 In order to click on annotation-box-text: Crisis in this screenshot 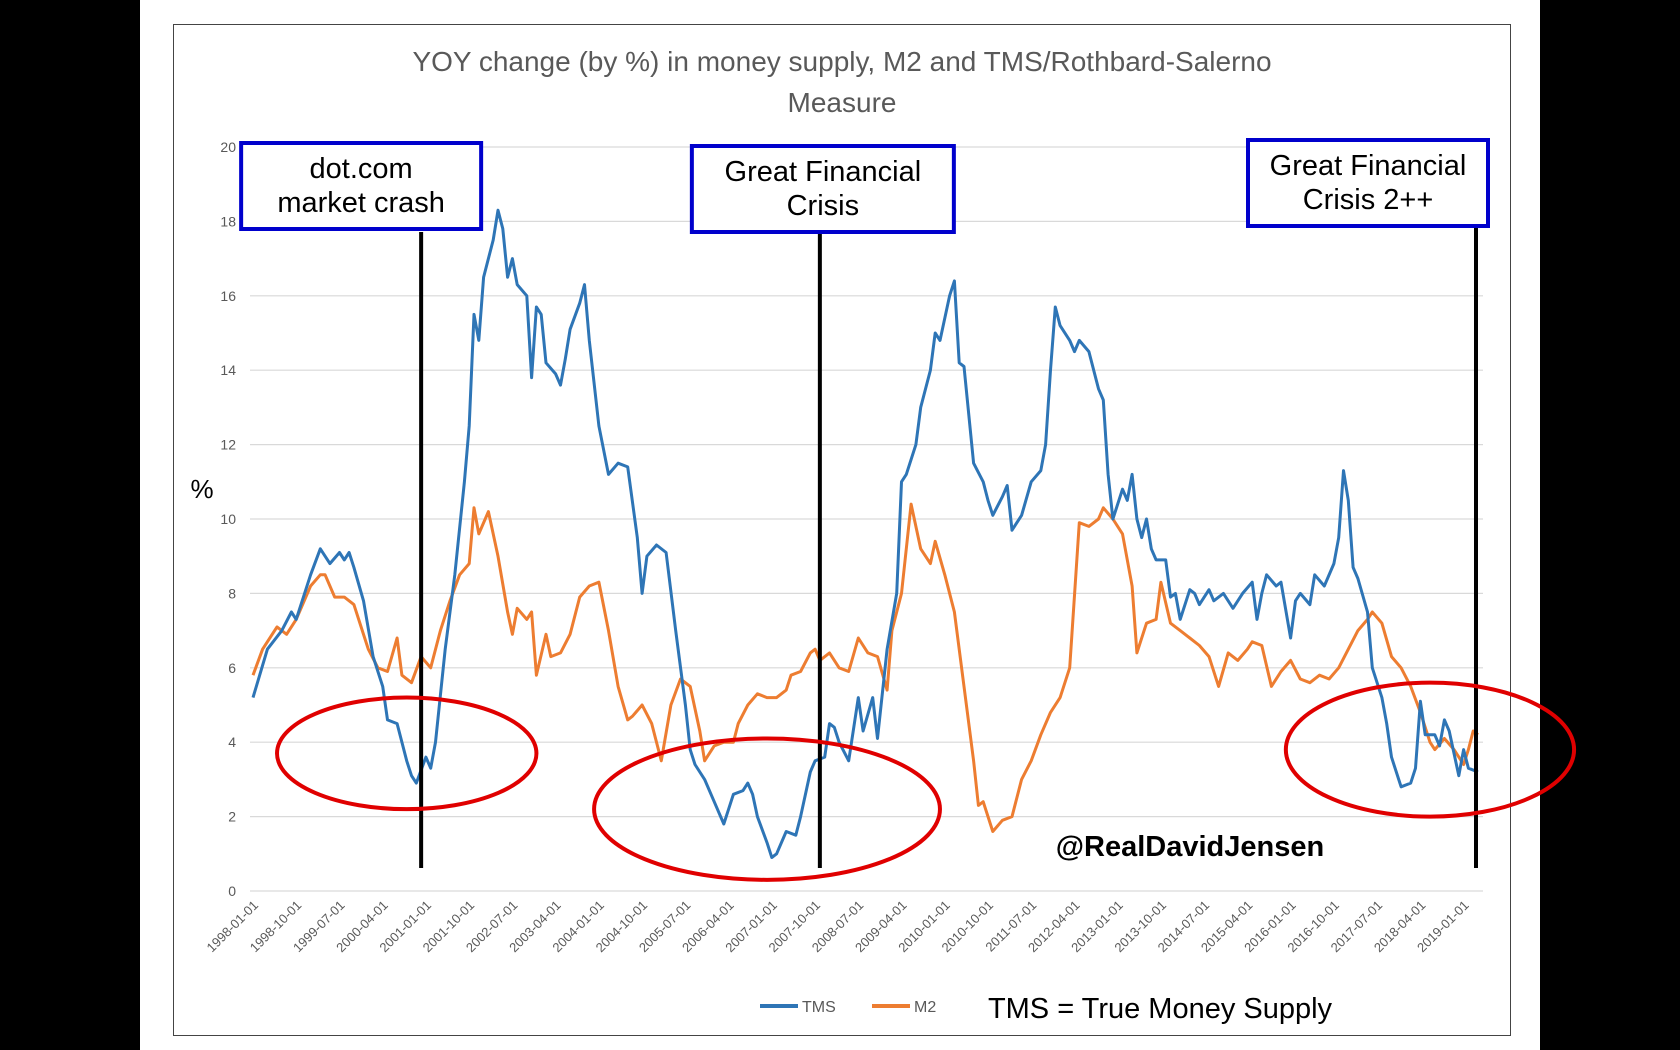, I will do `click(823, 206)`.